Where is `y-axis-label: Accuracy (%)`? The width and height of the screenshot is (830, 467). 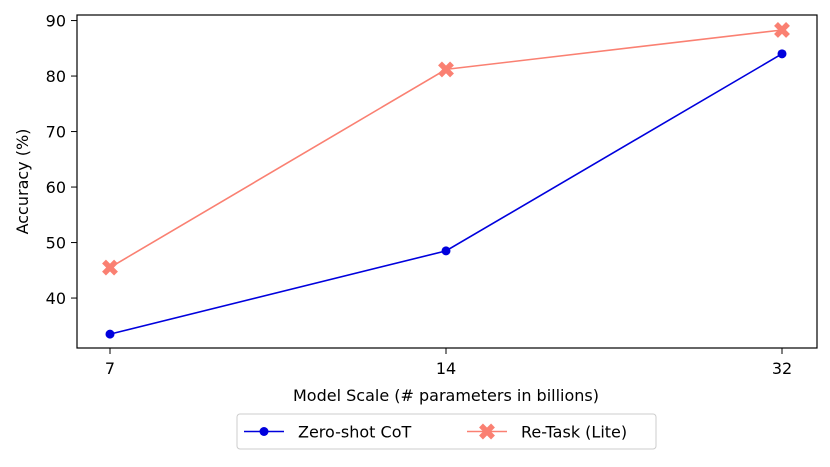
y-axis-label: Accuracy (%) is located at coordinates (22, 182).